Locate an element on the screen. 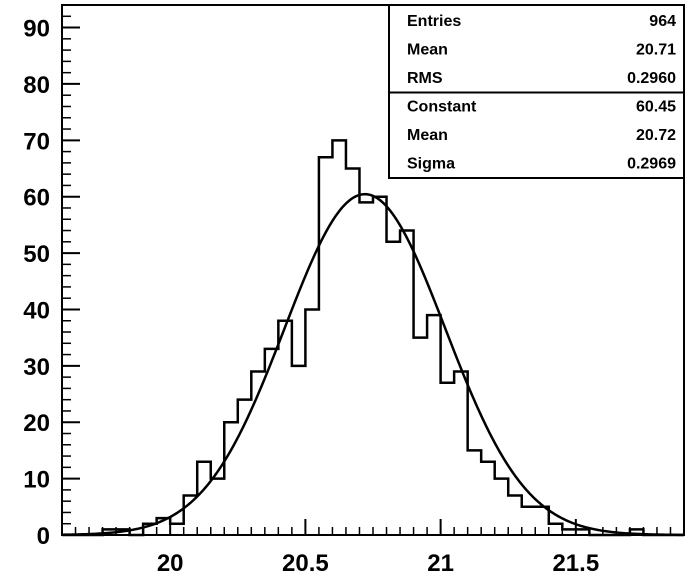 Image resolution: width=689 pixels, height=579 pixels. y-tick-label: 50 is located at coordinates (36, 254).